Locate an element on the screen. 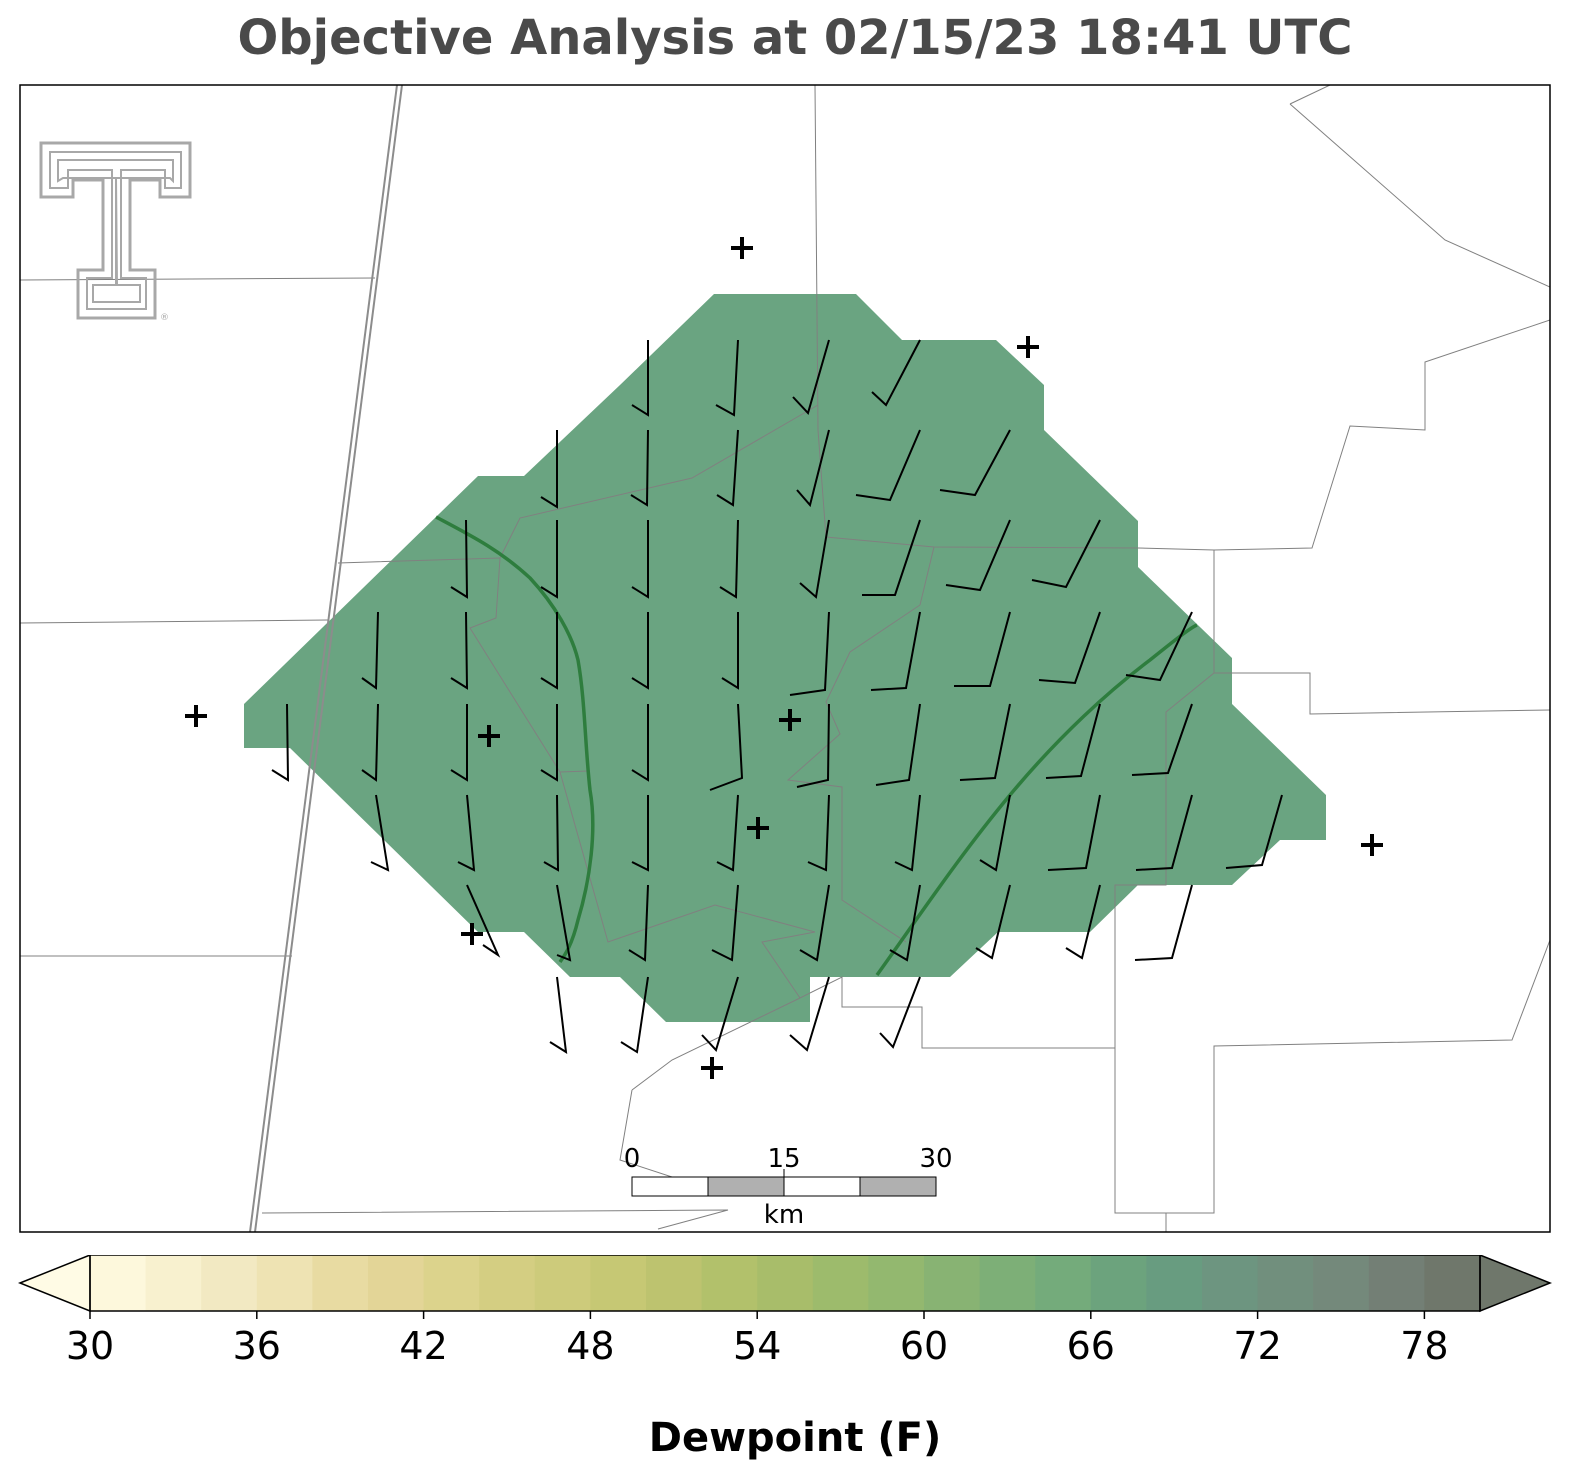  scale-bar: 0 15 30 km is located at coordinates (788, 1187).